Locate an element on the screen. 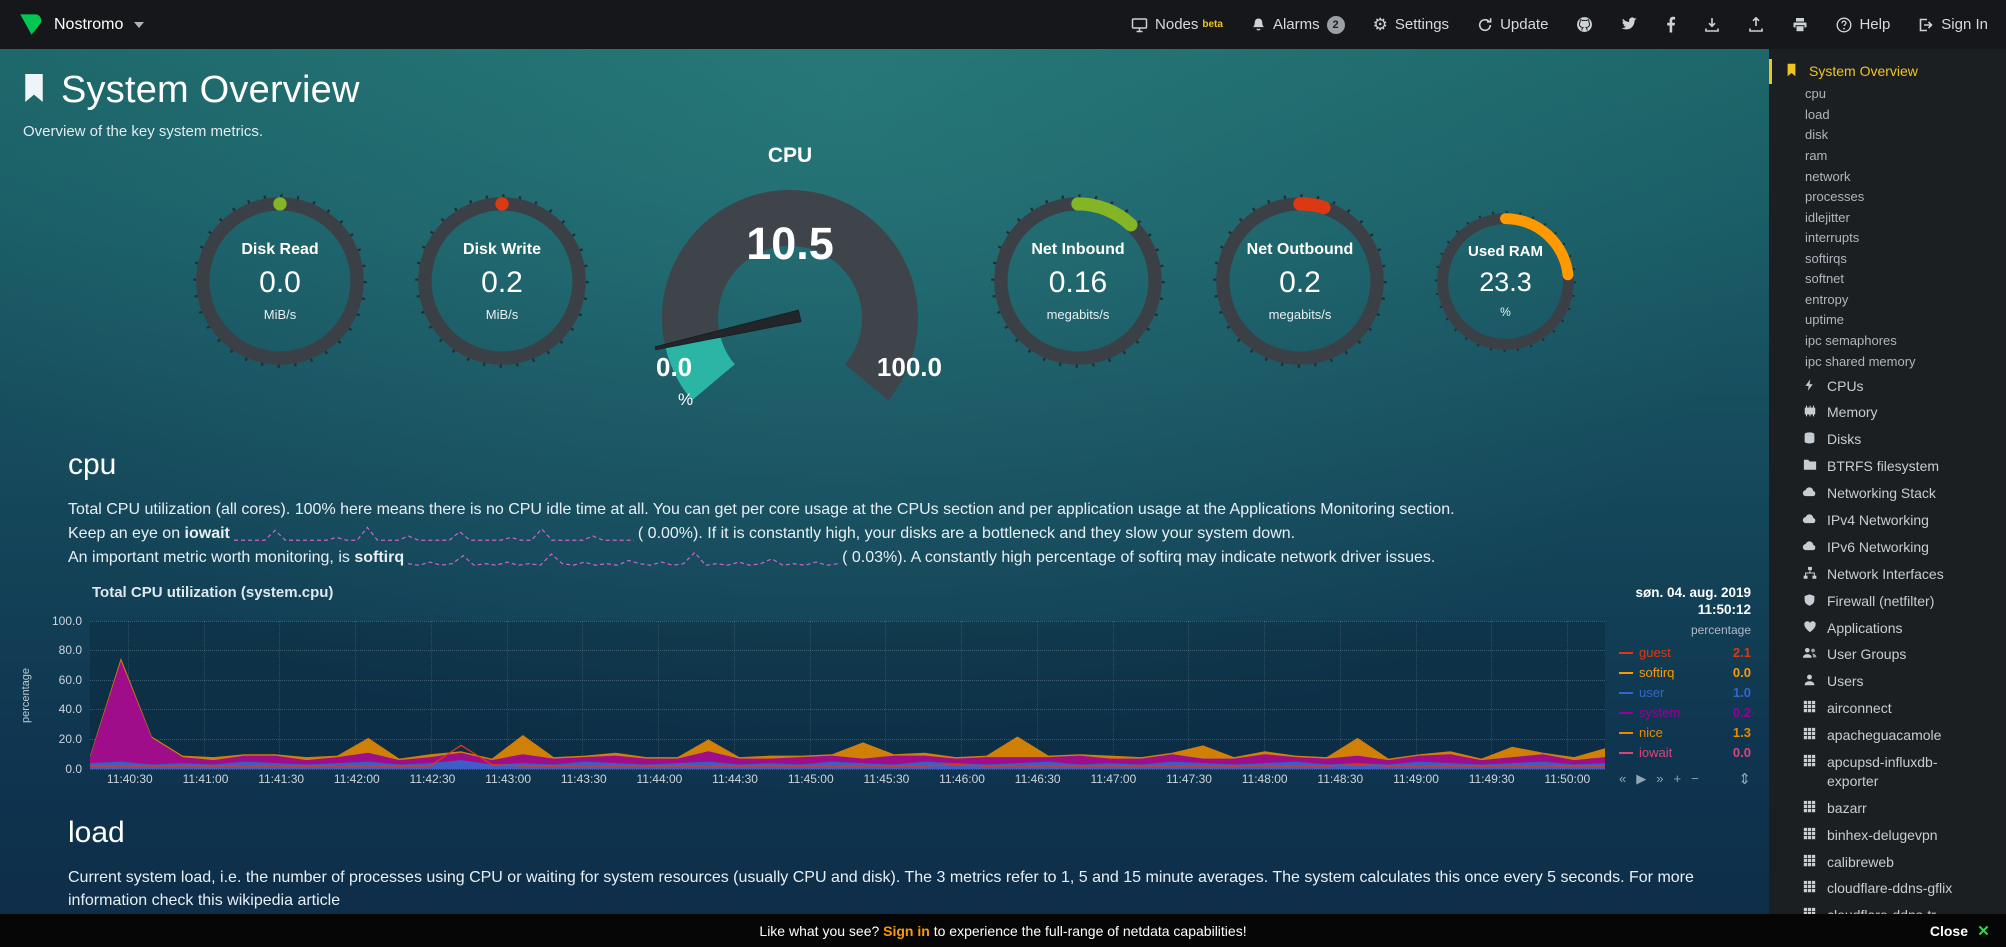 The width and height of the screenshot is (2006, 947). chart-plot-area is located at coordinates (847, 695).